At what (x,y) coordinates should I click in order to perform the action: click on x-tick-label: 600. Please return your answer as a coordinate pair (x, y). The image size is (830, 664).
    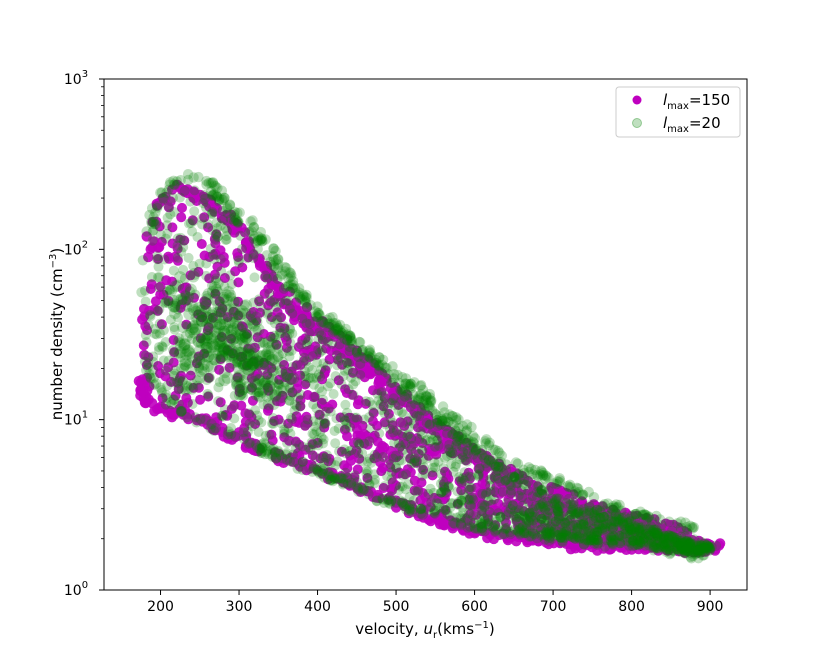
    Looking at the image, I should click on (474, 607).